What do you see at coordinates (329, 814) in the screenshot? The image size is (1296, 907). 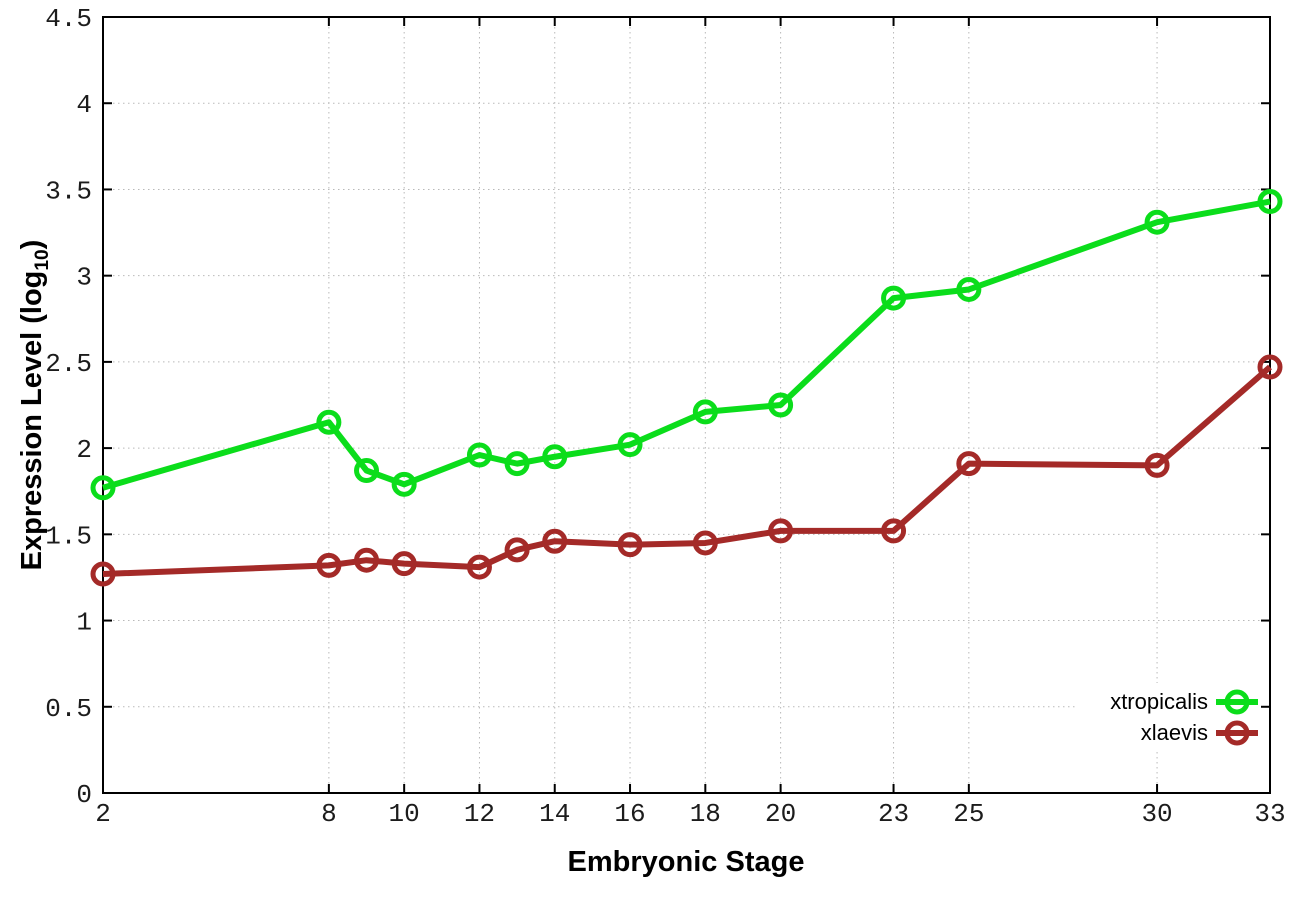 I see `x-tick-label: 8` at bounding box center [329, 814].